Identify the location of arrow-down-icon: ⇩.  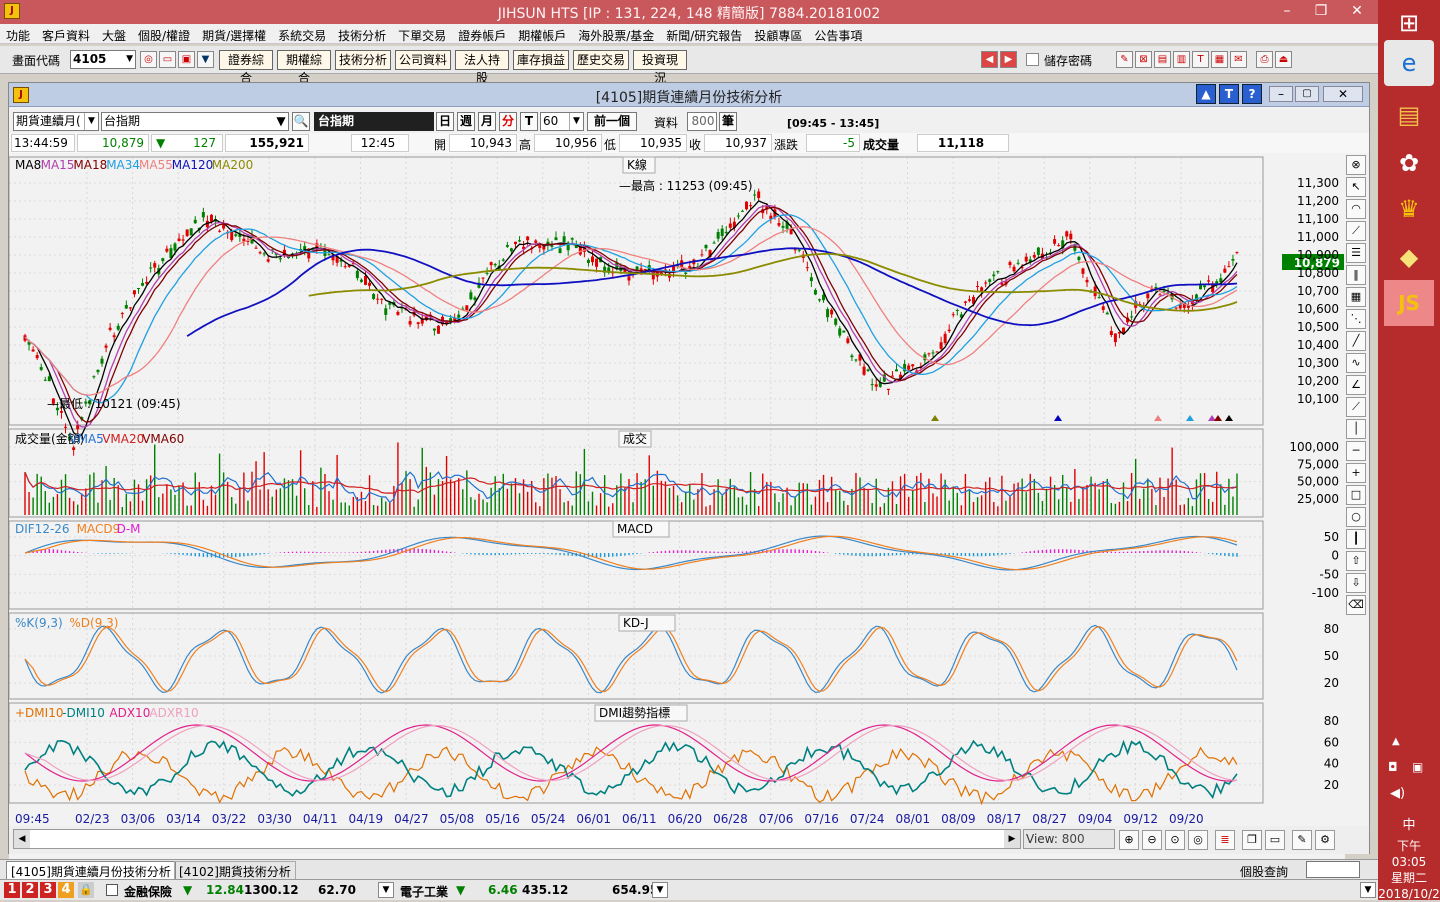
(1356, 583).